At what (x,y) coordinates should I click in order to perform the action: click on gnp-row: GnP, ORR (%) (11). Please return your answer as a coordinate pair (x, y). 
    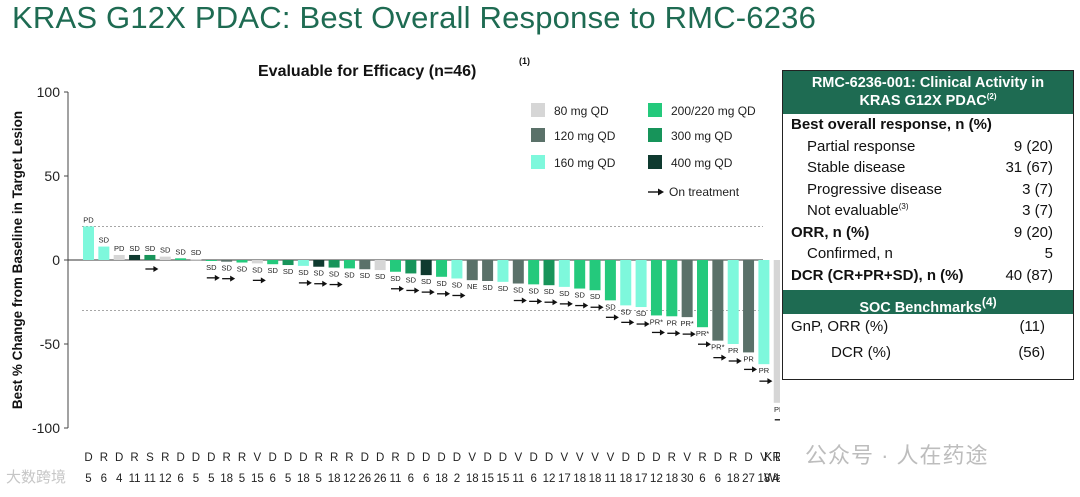
    Looking at the image, I should click on (928, 327).